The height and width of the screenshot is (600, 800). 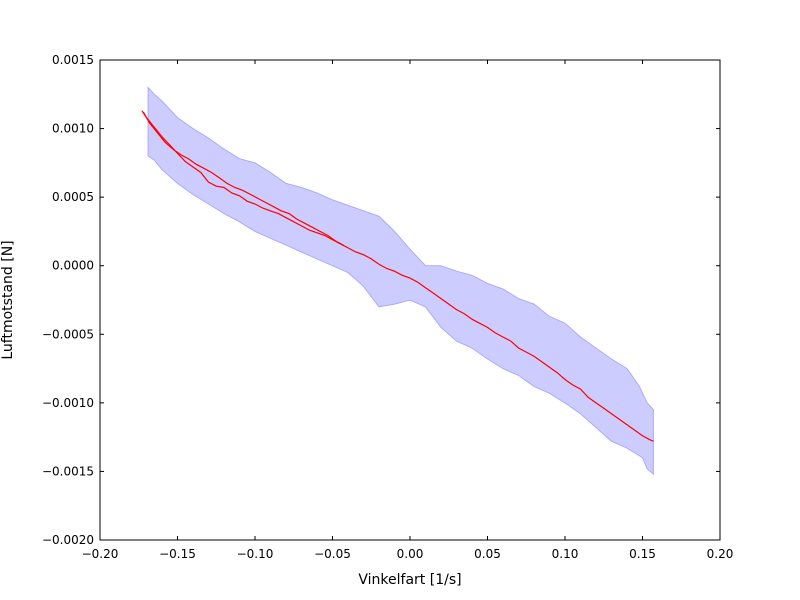 I want to click on y-tick-label: 0.0010, so click(x=73, y=129).